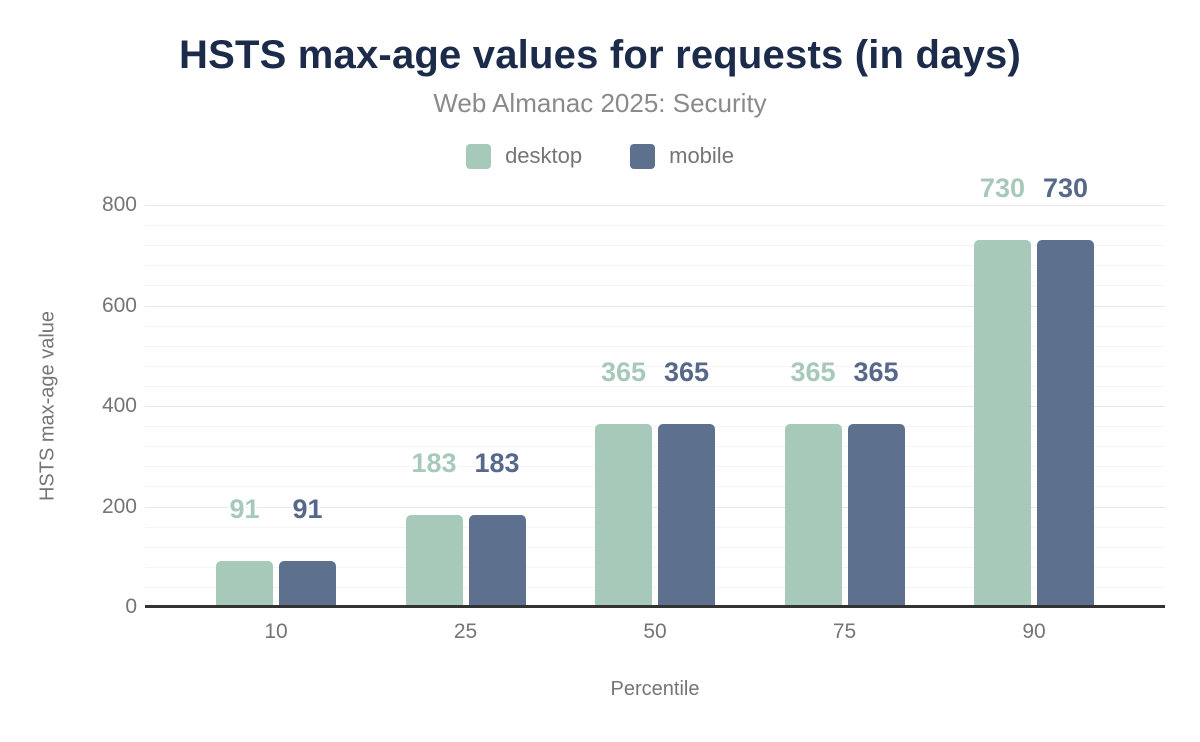 The width and height of the screenshot is (1200, 742). I want to click on x-tick-label: 90, so click(1034, 631).